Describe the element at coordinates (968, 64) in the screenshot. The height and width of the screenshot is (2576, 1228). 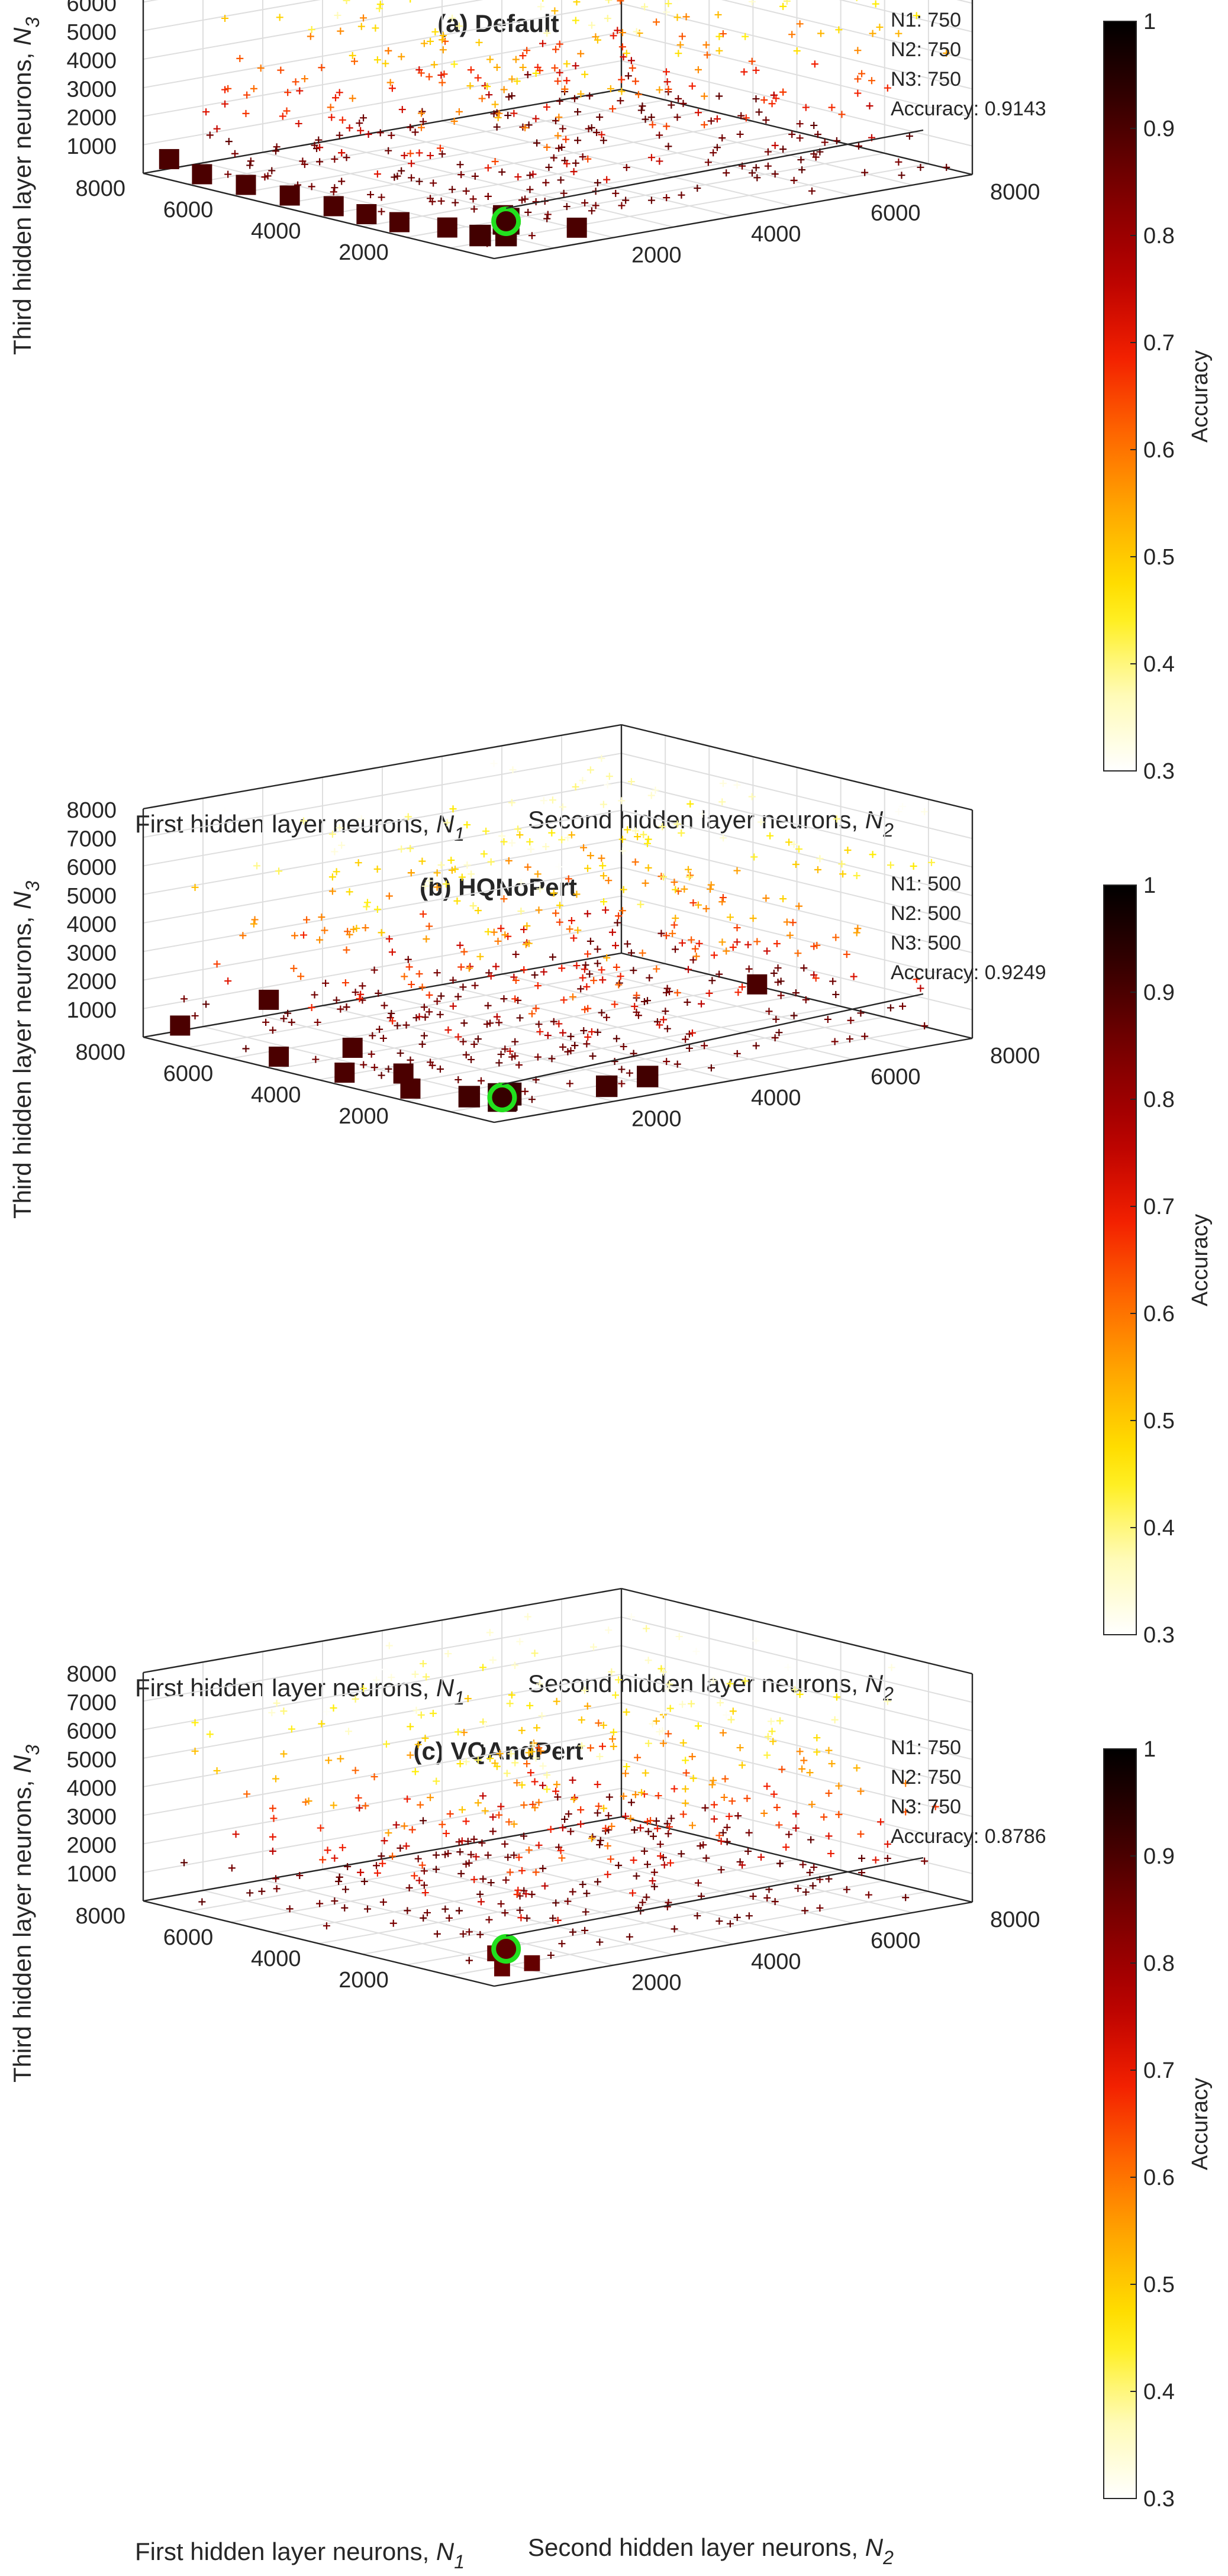
I see `datatip: N1: 750 N2: 750 N3: 750 Accuracy: 0.9143` at that location.